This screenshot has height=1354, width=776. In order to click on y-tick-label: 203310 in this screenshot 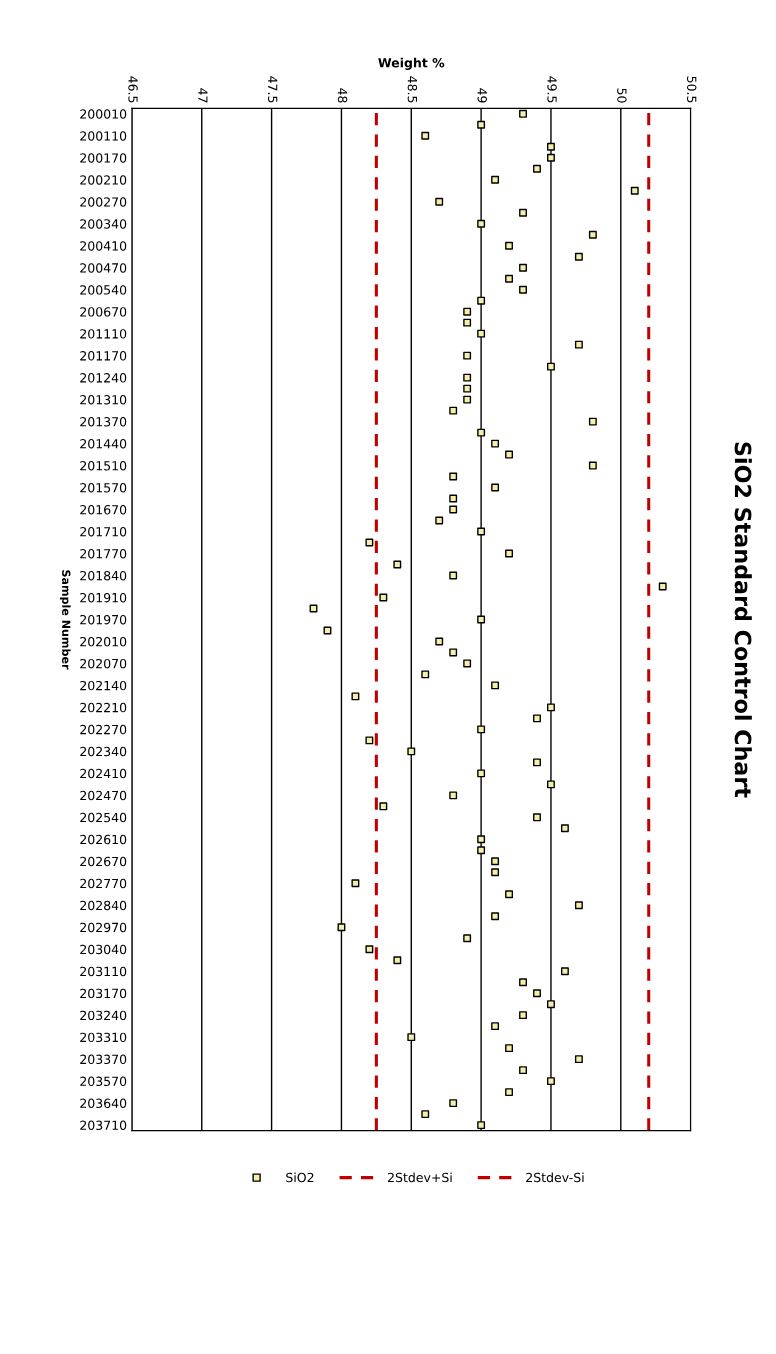, I will do `click(103, 1037)`.